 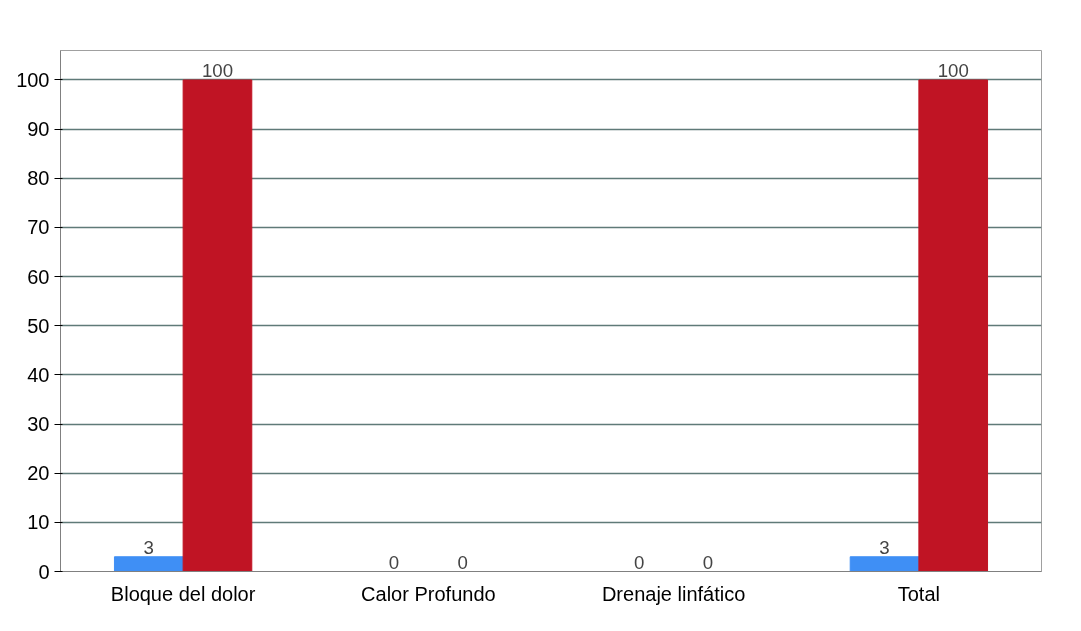 What do you see at coordinates (38, 227) in the screenshot?
I see `y-tick-label: 70` at bounding box center [38, 227].